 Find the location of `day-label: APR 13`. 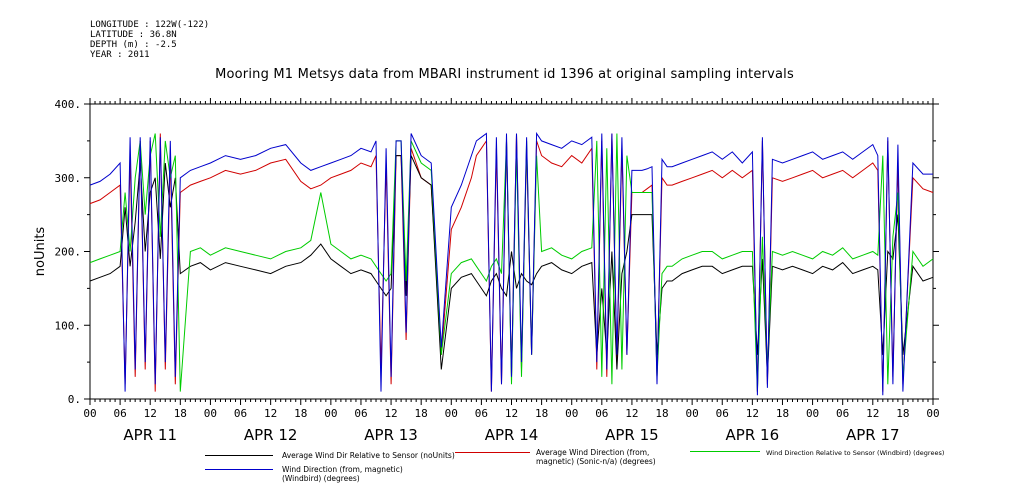

day-label: APR 13 is located at coordinates (391, 435).